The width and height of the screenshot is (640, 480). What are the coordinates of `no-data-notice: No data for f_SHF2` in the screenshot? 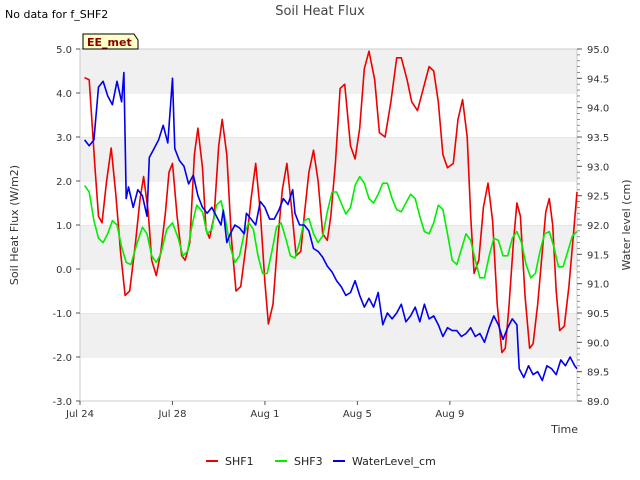 It's located at (56, 14).